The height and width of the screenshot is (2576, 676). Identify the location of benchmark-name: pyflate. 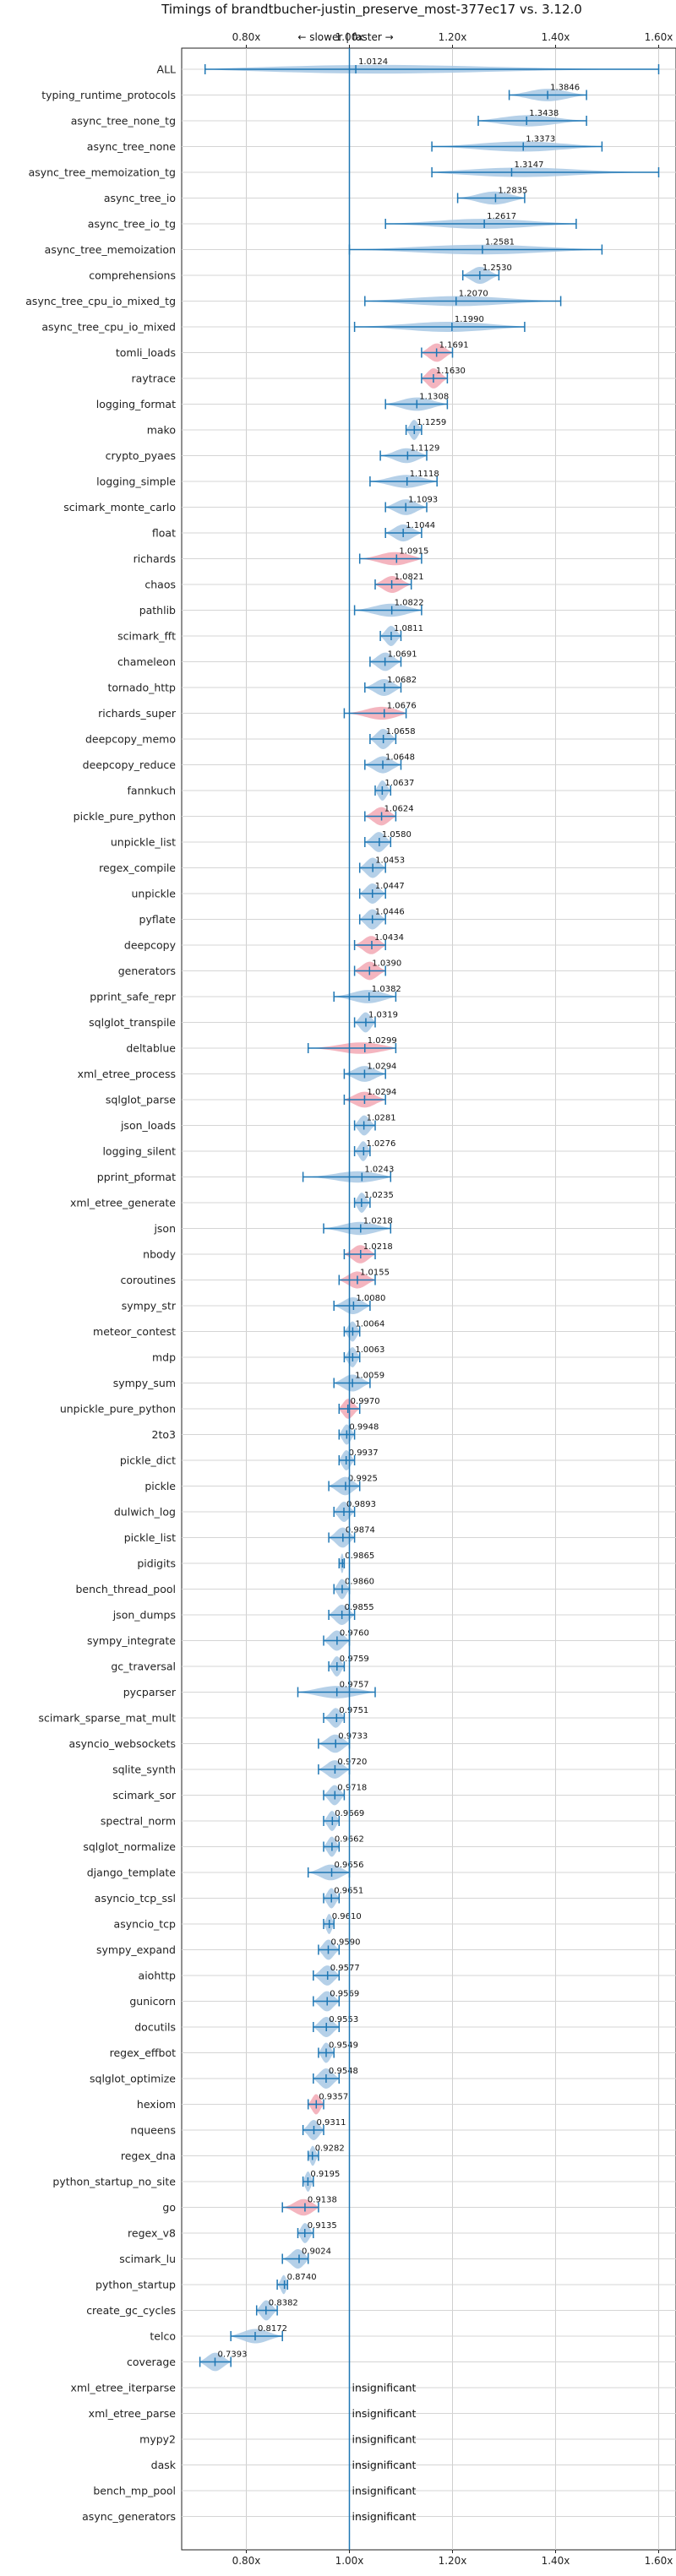
(158, 919).